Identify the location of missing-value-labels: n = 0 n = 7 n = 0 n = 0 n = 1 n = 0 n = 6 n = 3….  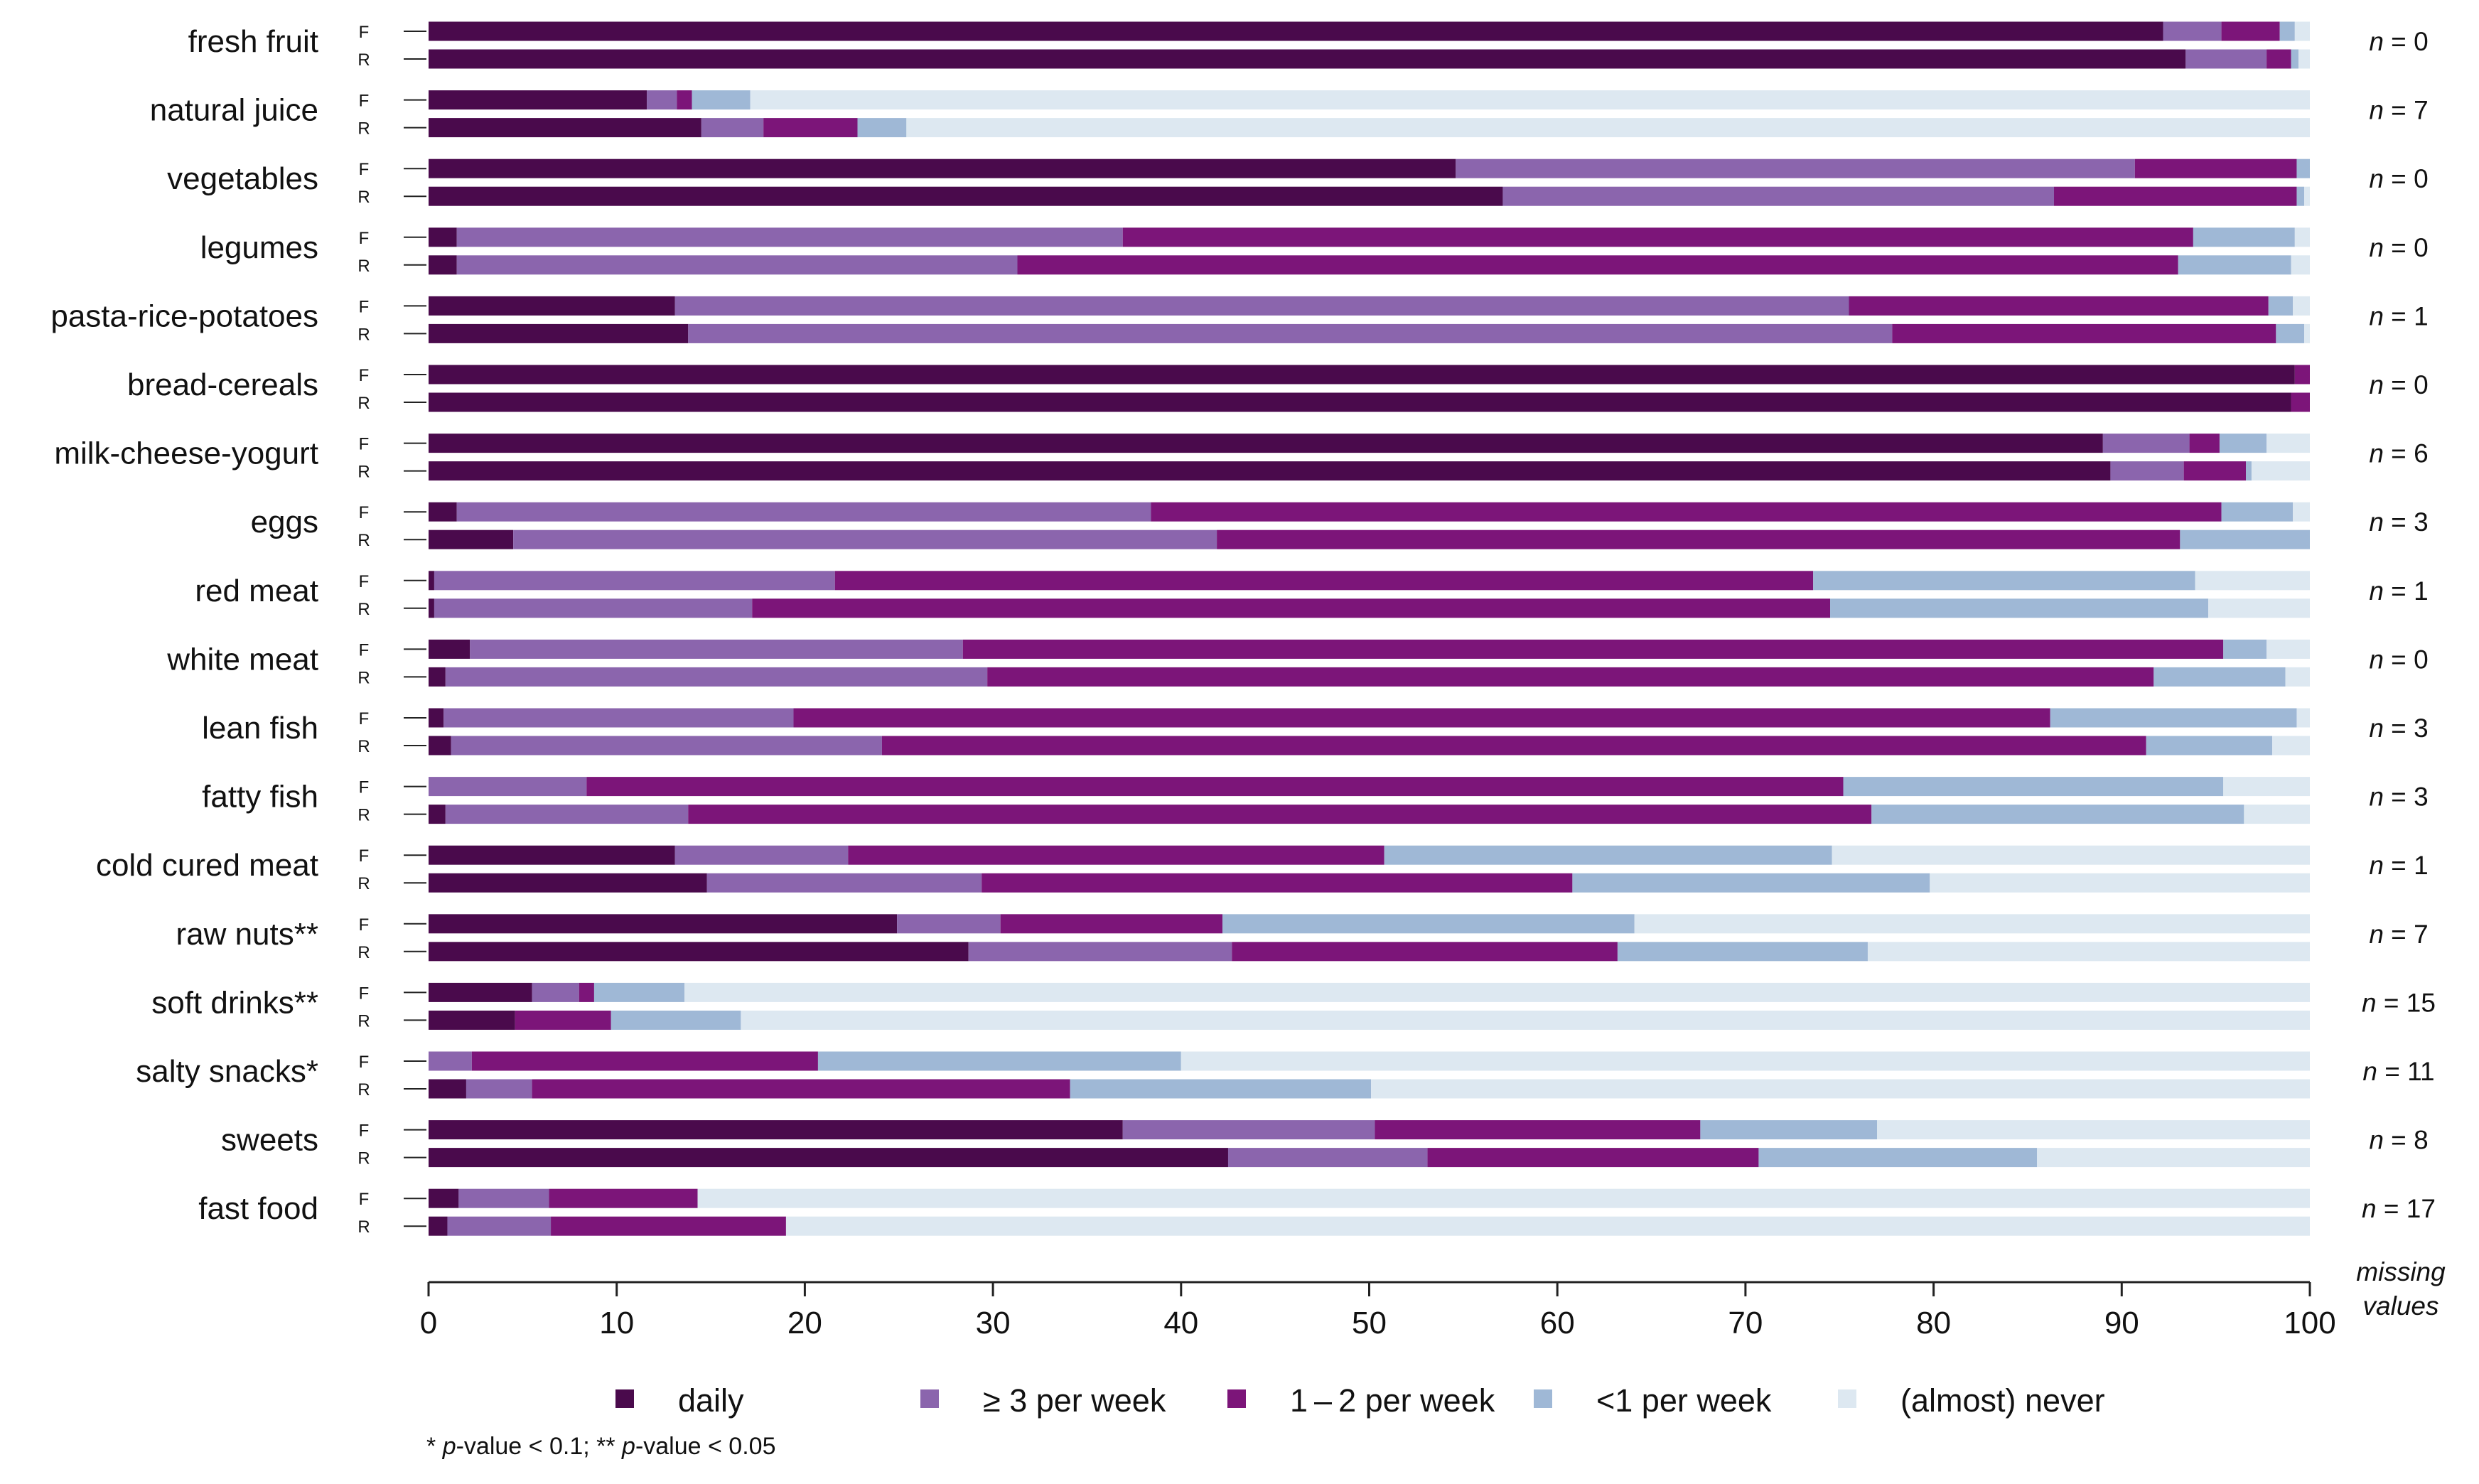
(2401, 674).